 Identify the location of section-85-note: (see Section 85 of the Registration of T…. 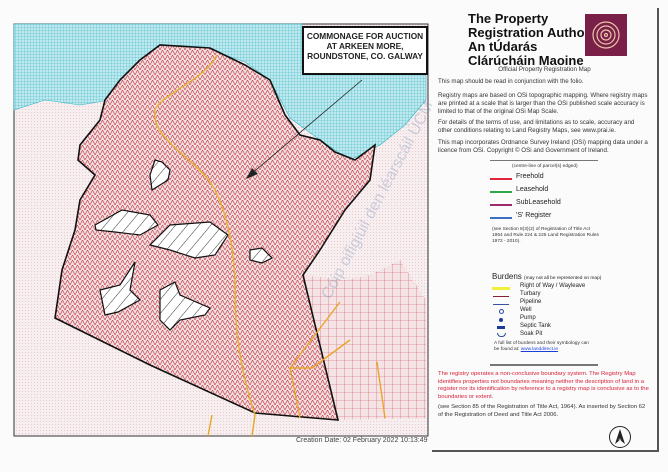
(542, 411).